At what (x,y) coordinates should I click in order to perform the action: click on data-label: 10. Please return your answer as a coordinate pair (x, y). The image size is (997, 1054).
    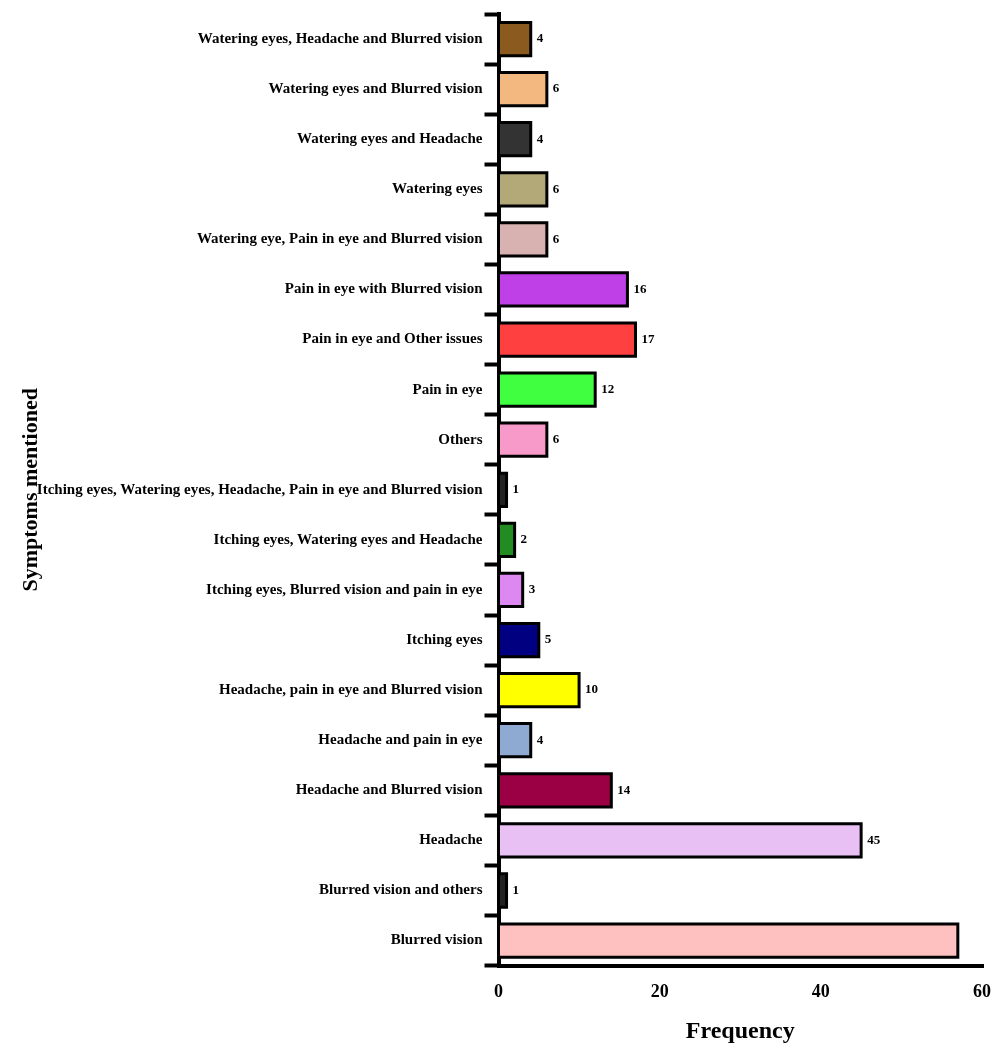
    Looking at the image, I should click on (592, 689).